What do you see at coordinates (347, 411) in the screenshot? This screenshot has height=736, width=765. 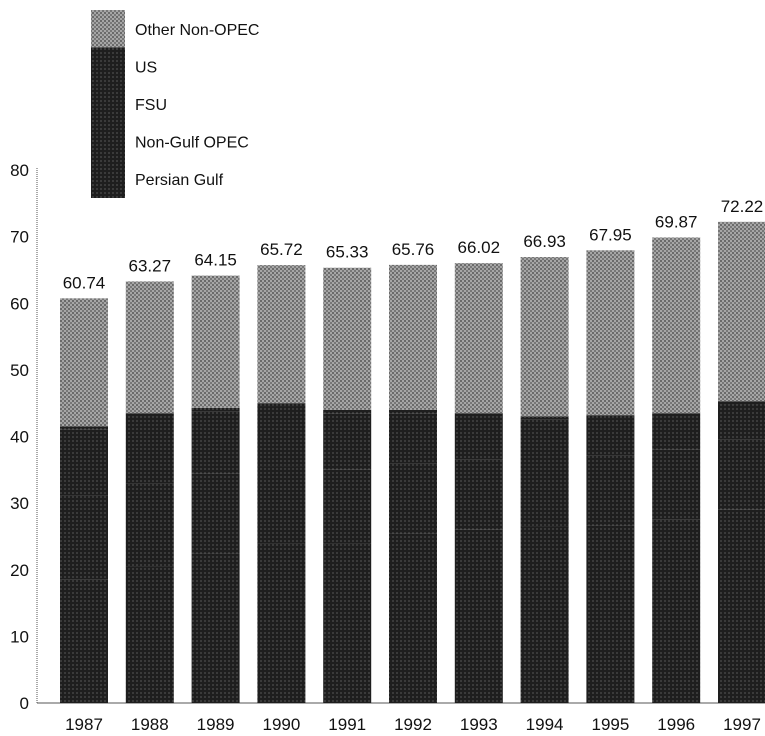 I see `bar-segment-us-1991` at bounding box center [347, 411].